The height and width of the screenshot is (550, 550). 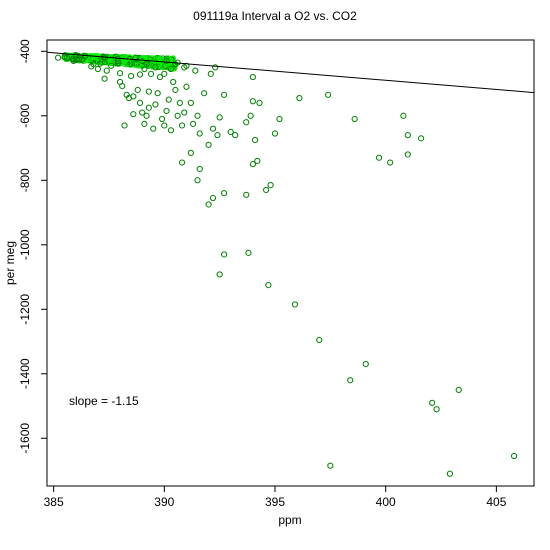 I want to click on y-tick-label: -600, so click(x=25, y=115).